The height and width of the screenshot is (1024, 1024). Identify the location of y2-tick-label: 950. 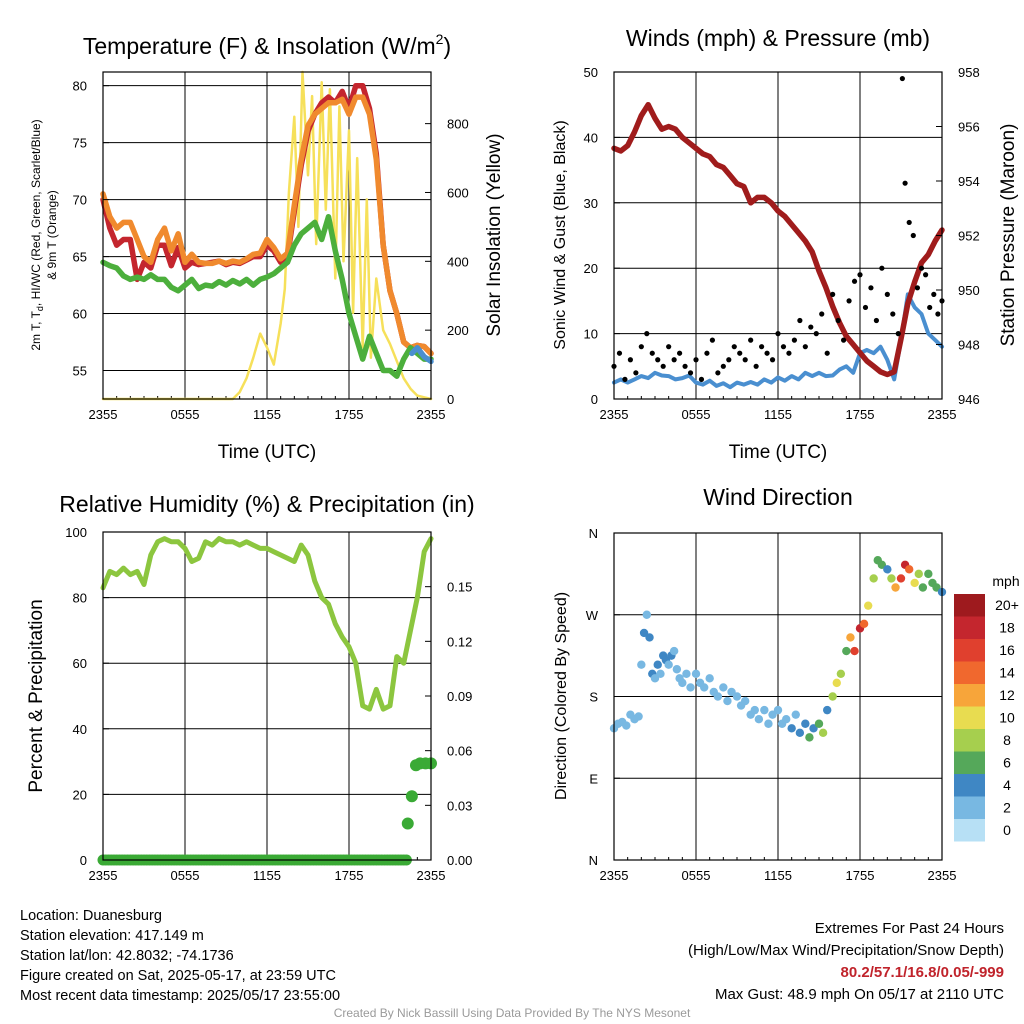
(969, 290).